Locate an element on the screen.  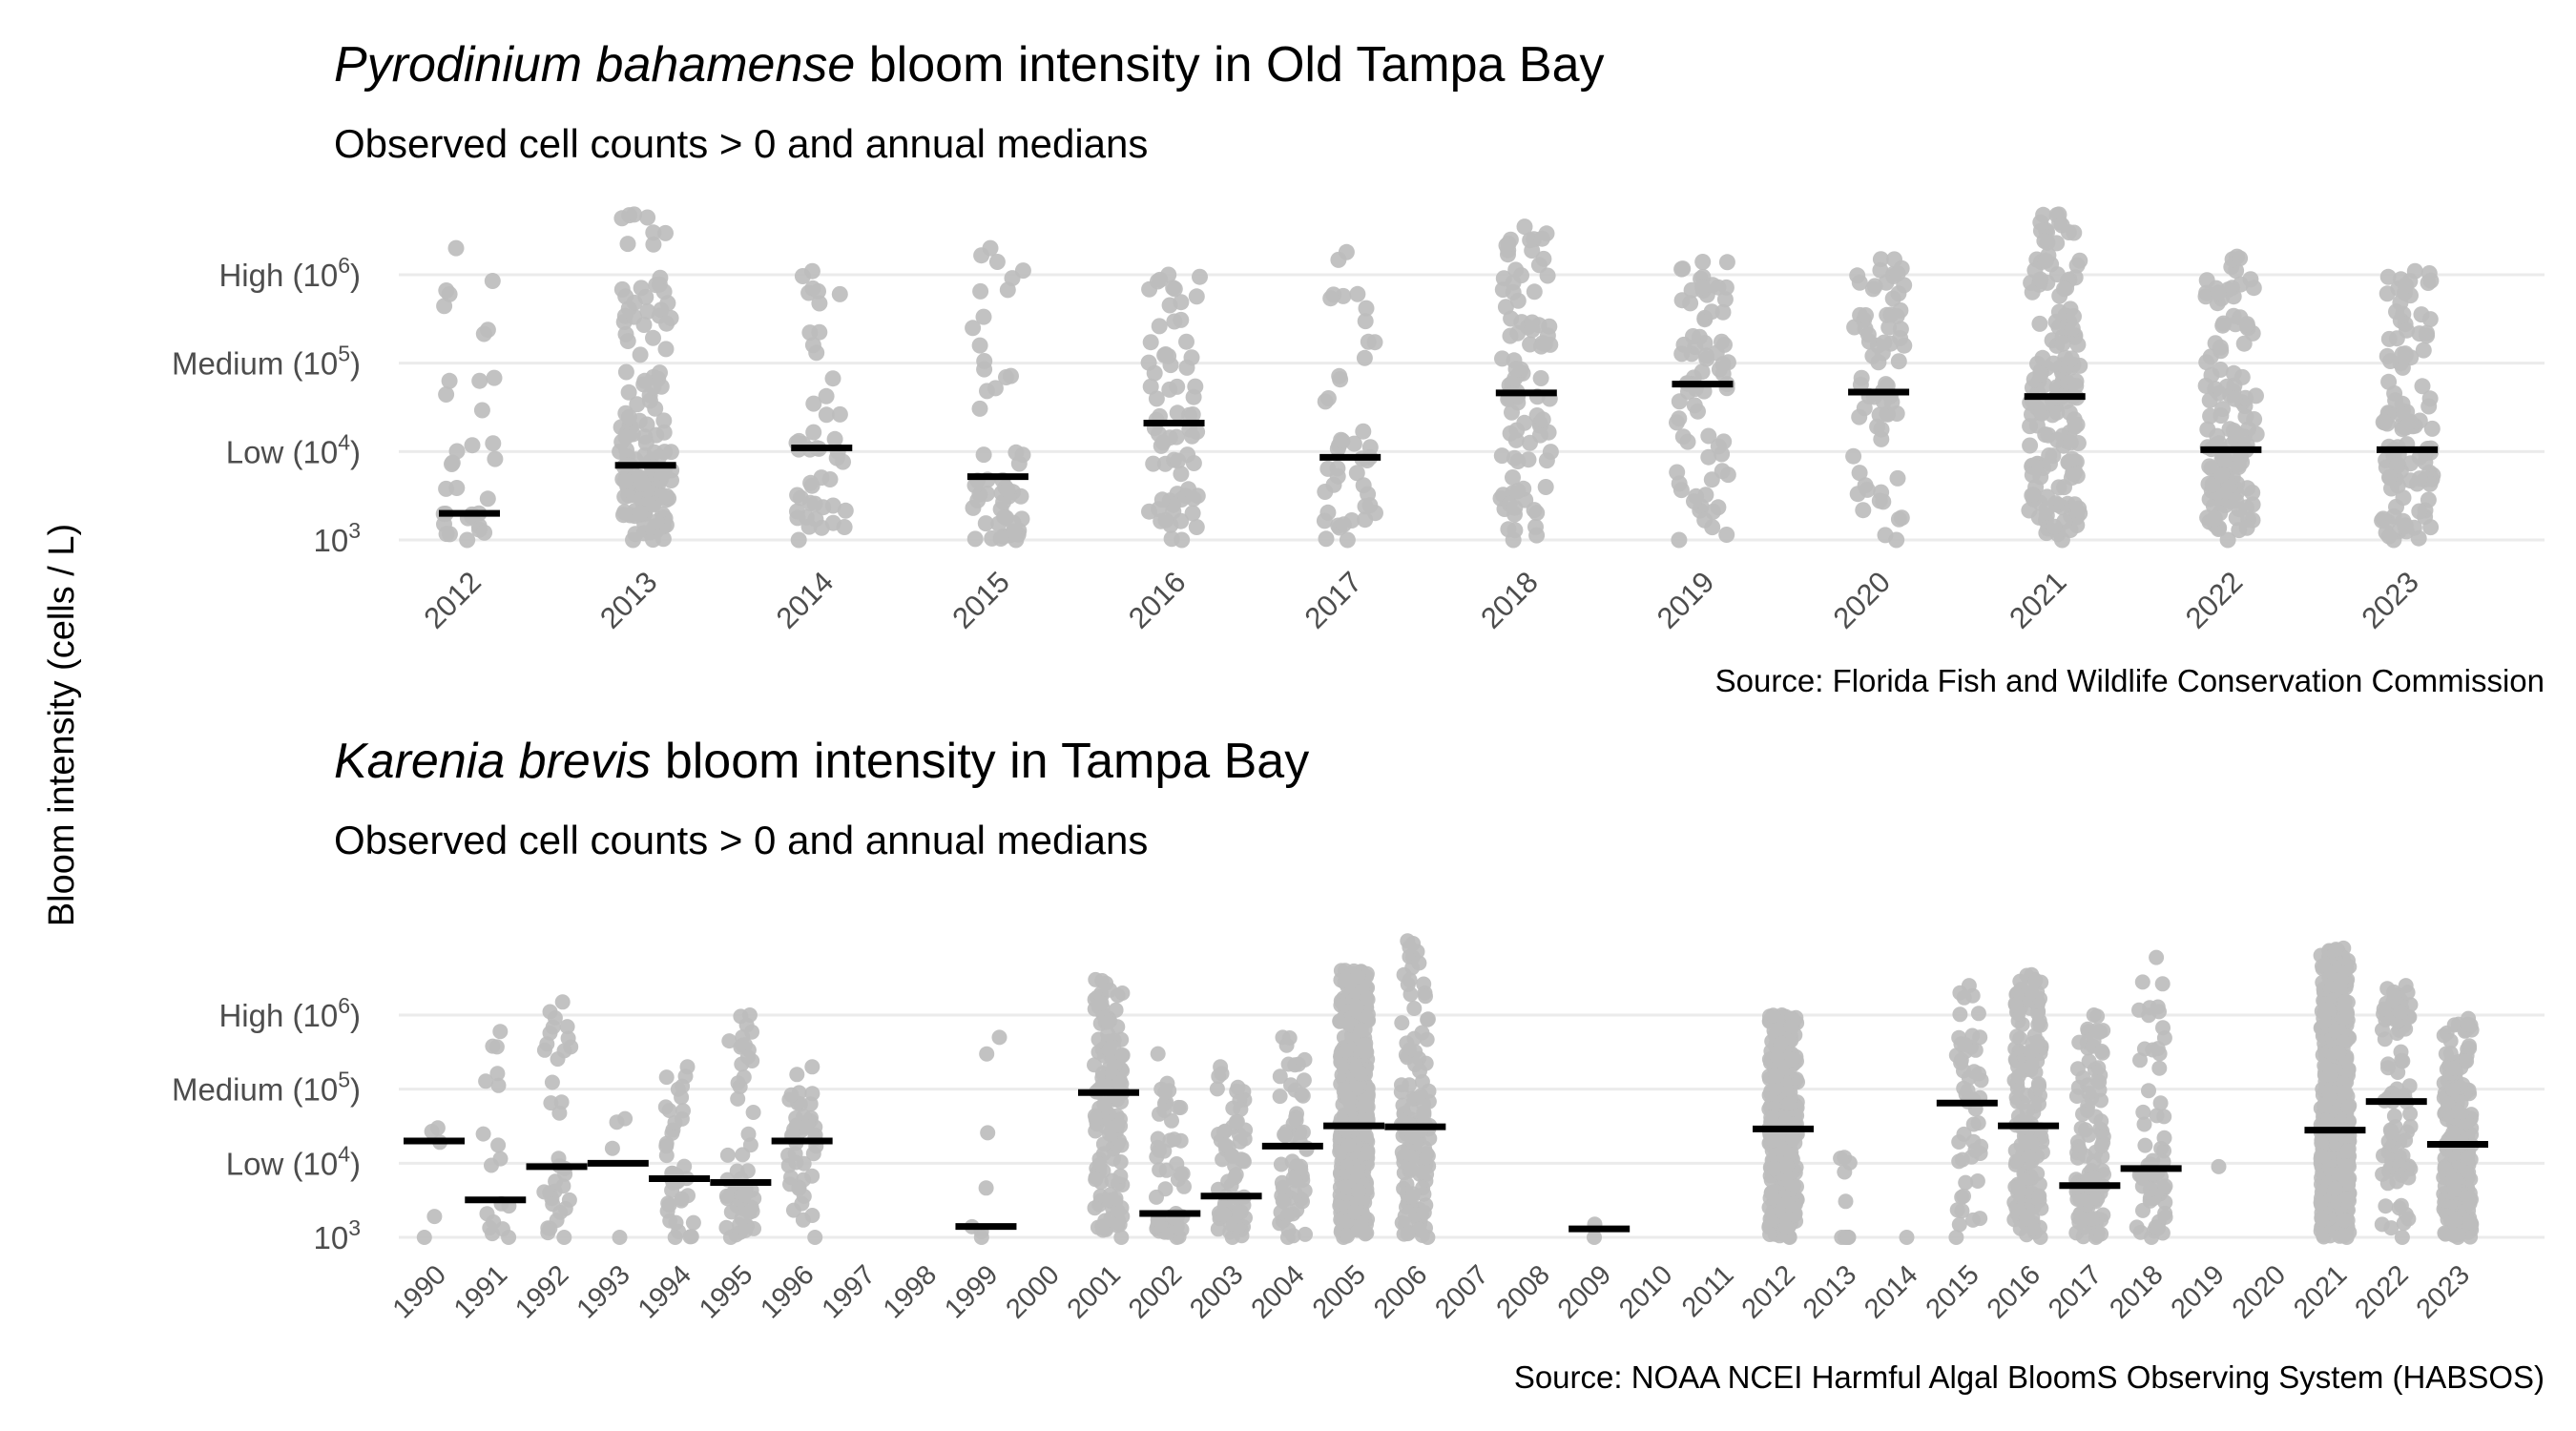
x-tick-label: 2018 is located at coordinates (2136, 1291).